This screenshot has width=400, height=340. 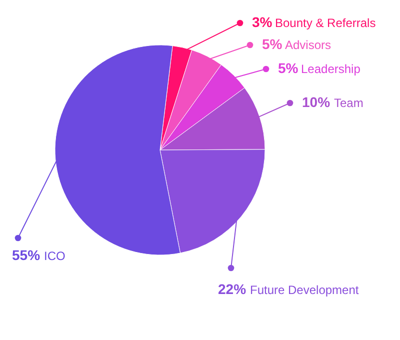 What do you see at coordinates (316, 102) in the screenshot?
I see `data-label: 10%` at bounding box center [316, 102].